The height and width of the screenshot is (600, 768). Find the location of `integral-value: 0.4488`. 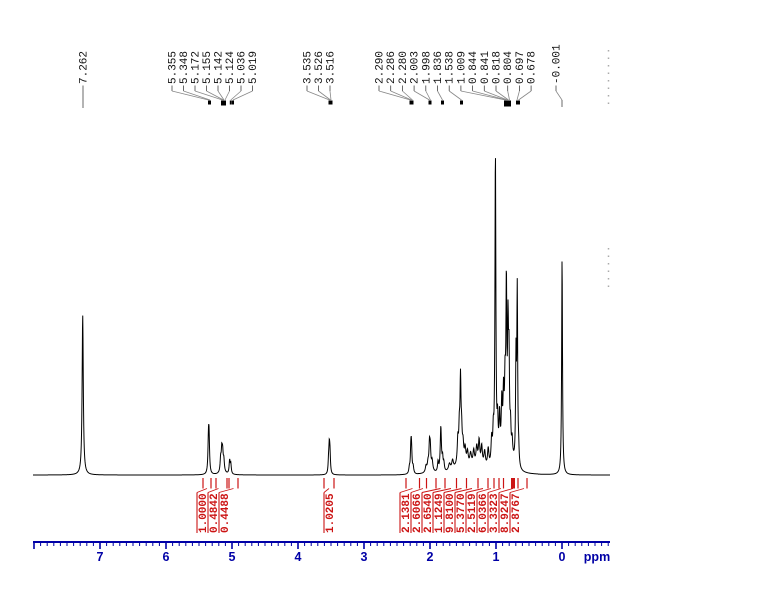

integral-value: 0.4488 is located at coordinates (226, 513).